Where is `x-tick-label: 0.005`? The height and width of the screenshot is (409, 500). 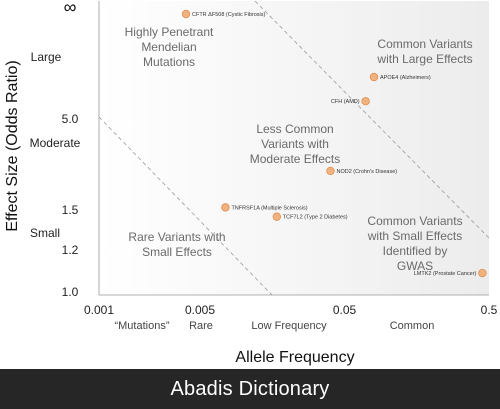
x-tick-label: 0.005 is located at coordinates (200, 310).